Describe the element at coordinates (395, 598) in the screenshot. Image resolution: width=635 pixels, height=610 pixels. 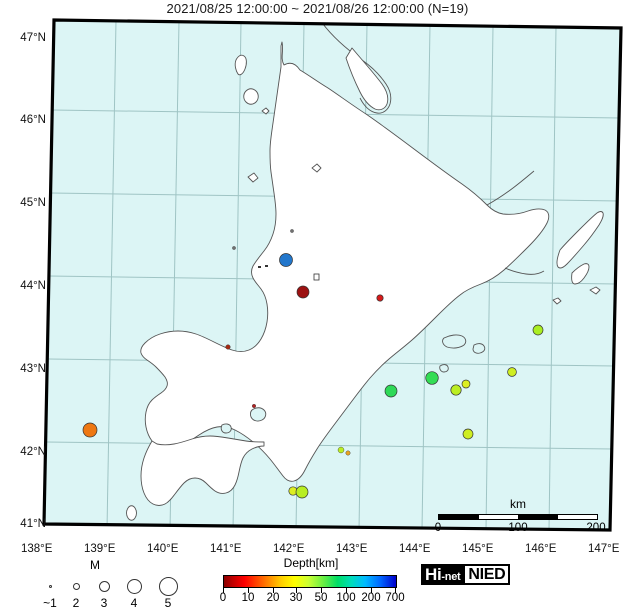
I see `depth-label: 700` at that location.